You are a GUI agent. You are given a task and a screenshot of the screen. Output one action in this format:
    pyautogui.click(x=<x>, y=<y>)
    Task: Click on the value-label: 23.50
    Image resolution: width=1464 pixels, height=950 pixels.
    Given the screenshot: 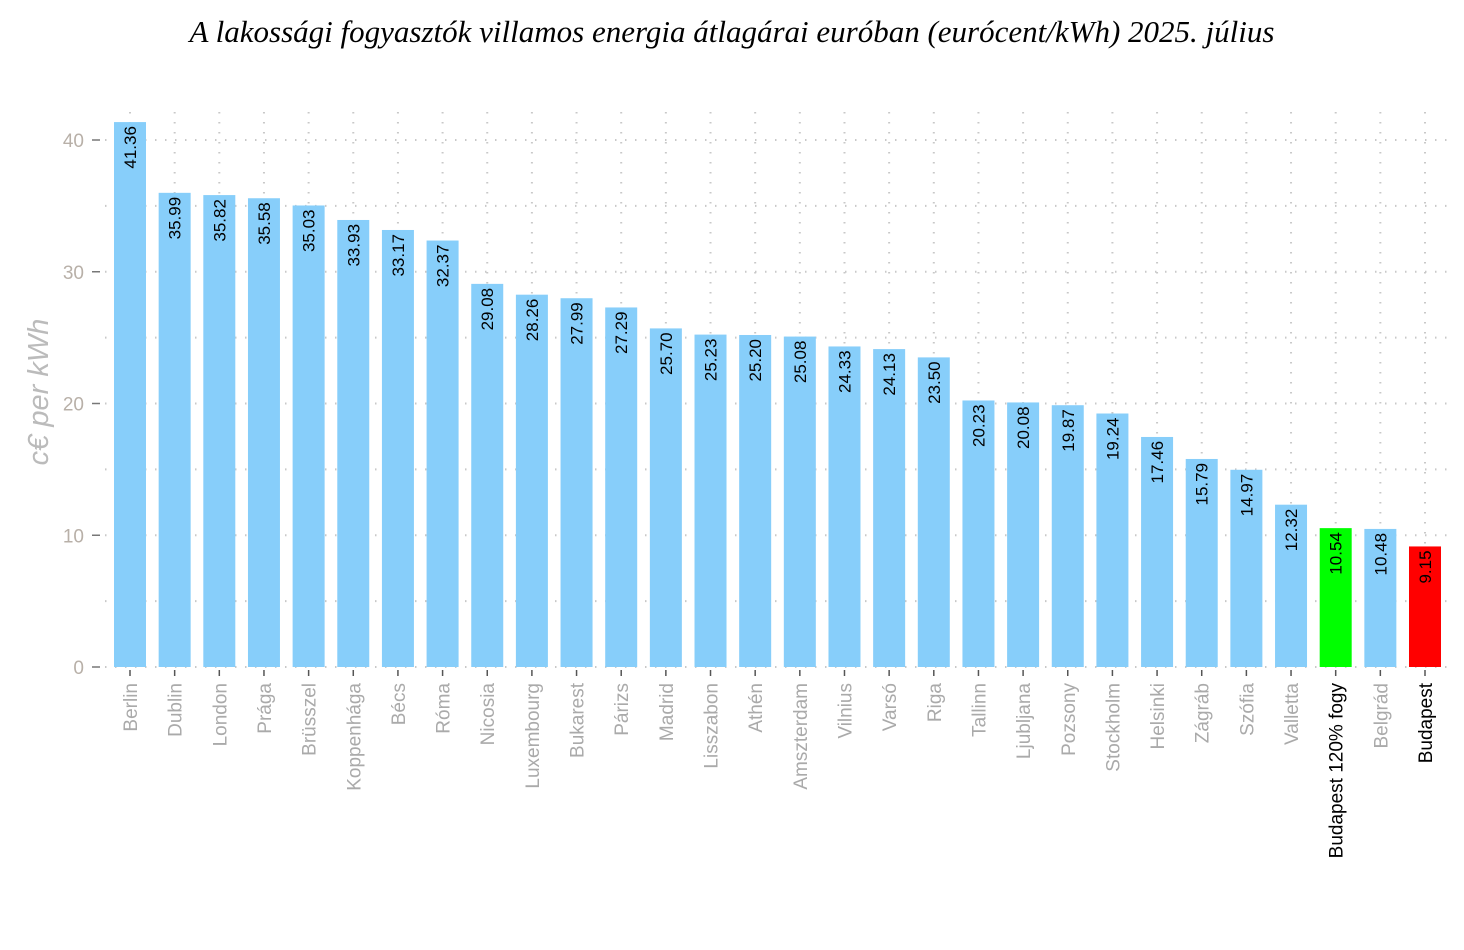 What is the action you would take?
    pyautogui.click(x=934, y=382)
    